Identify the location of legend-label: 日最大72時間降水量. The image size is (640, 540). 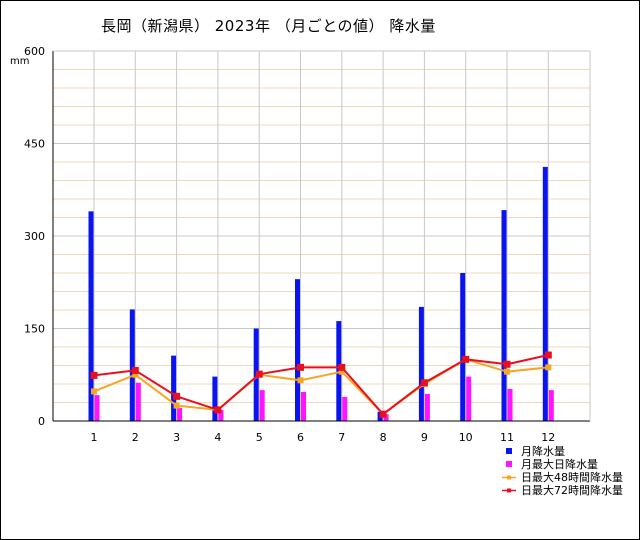
(572, 490).